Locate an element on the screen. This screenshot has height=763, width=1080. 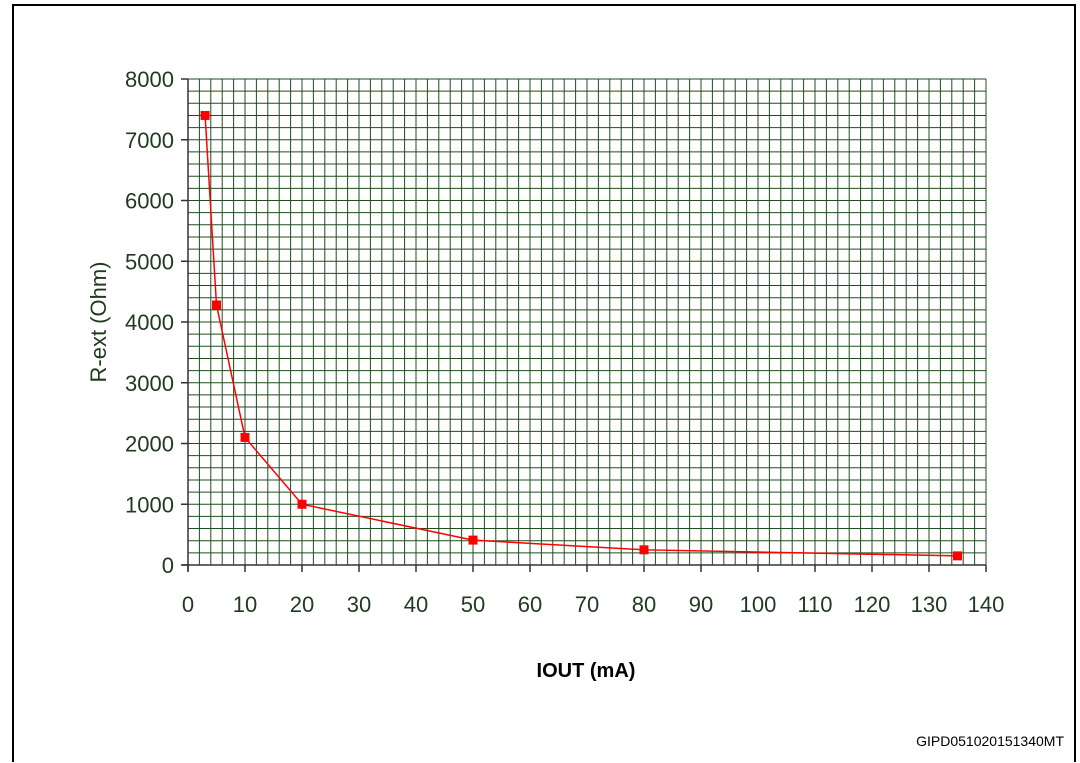
figure-code: GIPD051020151340MT is located at coordinates (990, 741).